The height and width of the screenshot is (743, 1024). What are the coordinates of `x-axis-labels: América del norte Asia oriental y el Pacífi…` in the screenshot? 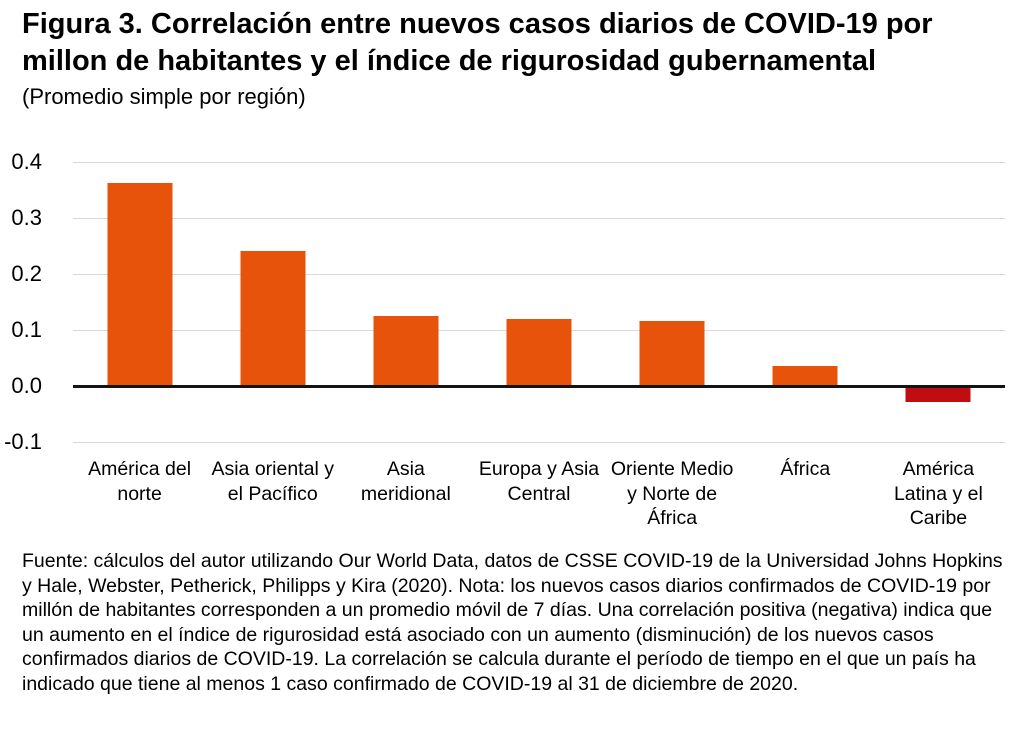 It's located at (539, 494).